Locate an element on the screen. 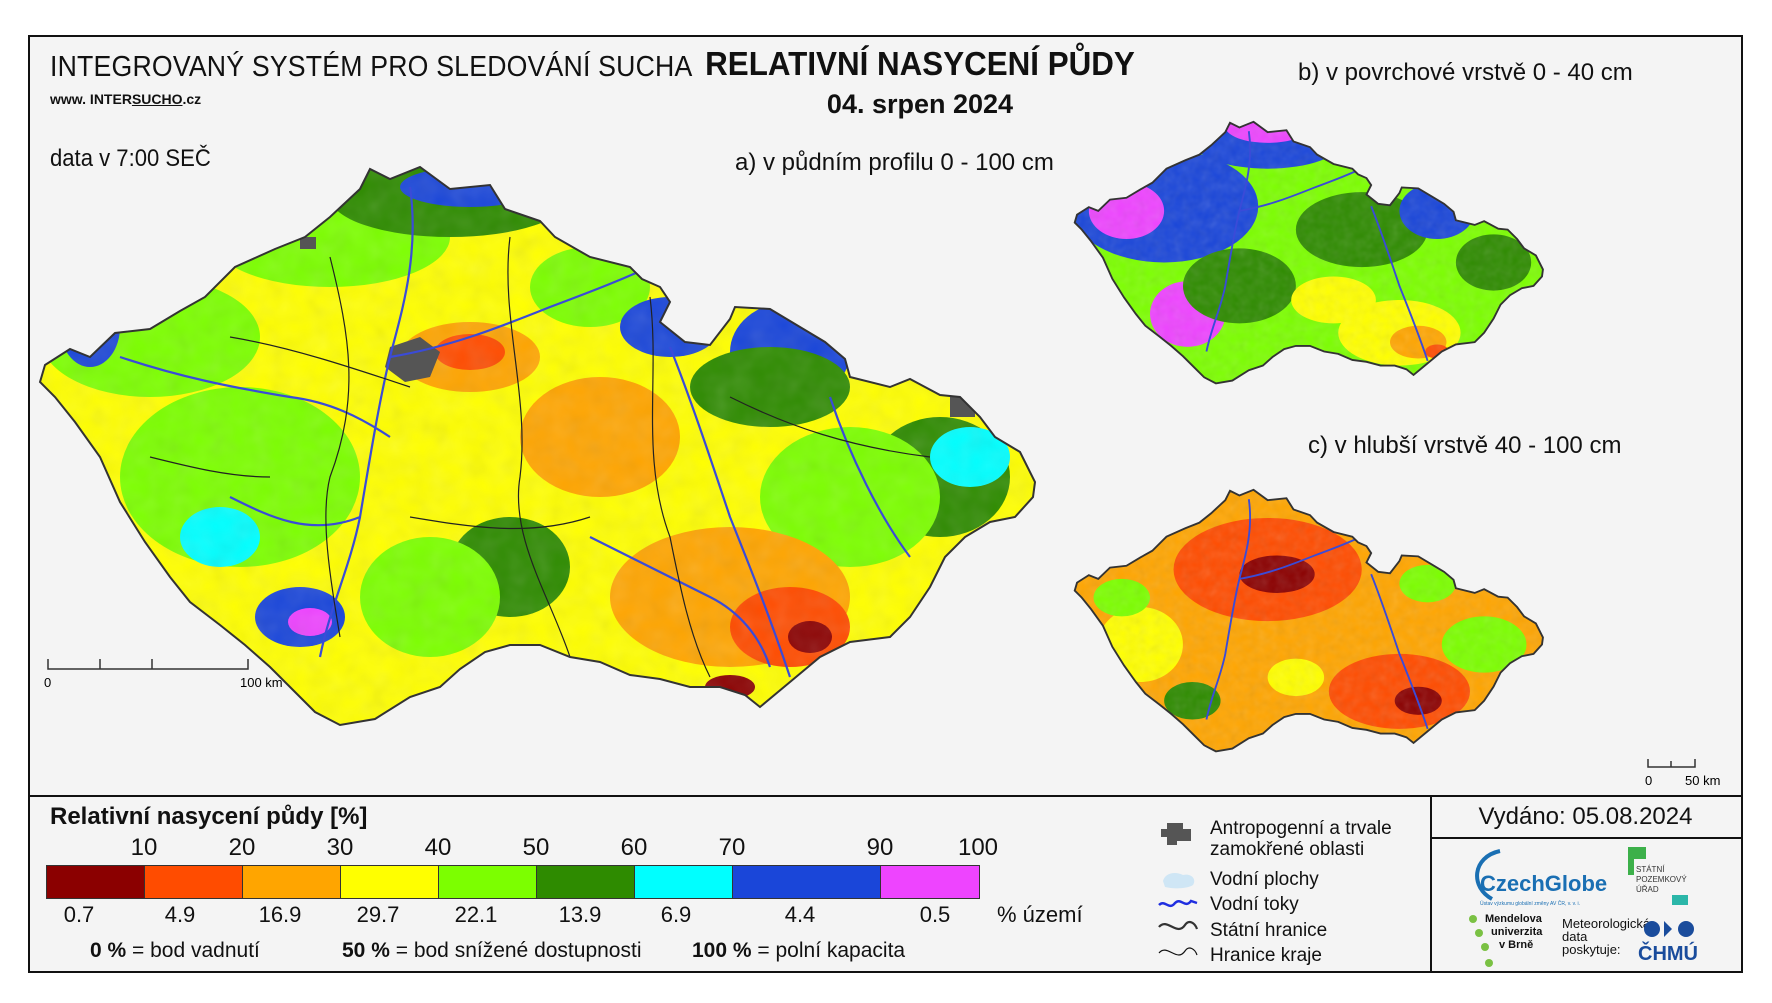  legend-area-pct: 16.9 is located at coordinates (280, 914).